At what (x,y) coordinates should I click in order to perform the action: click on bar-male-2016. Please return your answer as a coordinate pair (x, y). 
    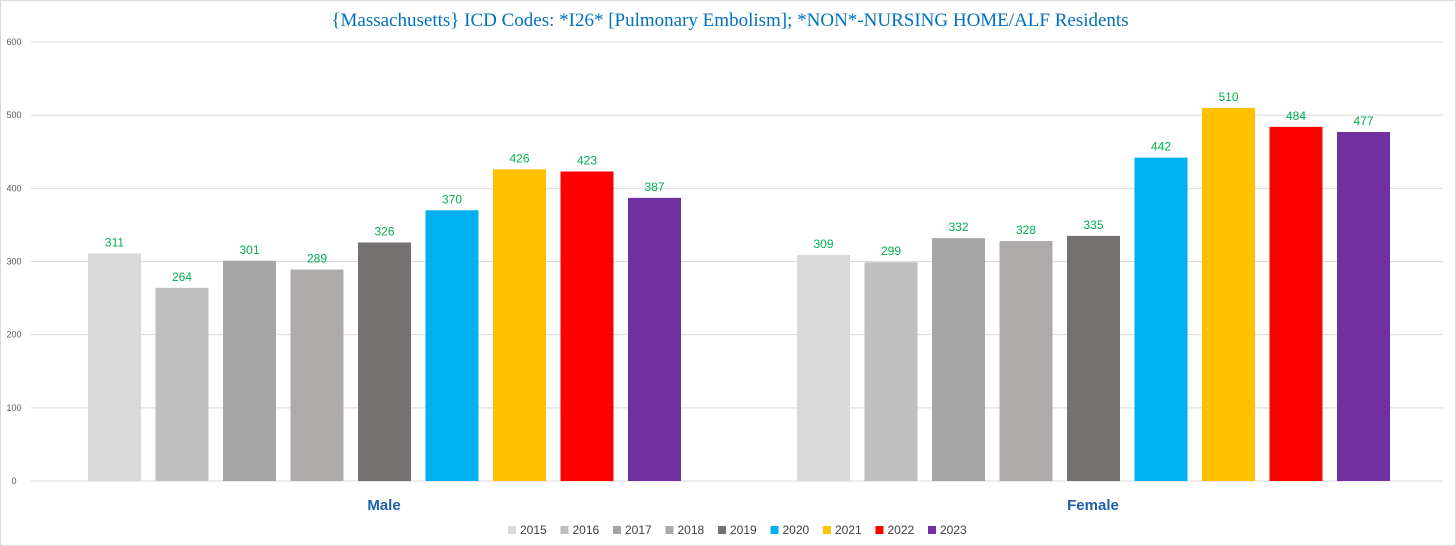
    Looking at the image, I should click on (182, 384).